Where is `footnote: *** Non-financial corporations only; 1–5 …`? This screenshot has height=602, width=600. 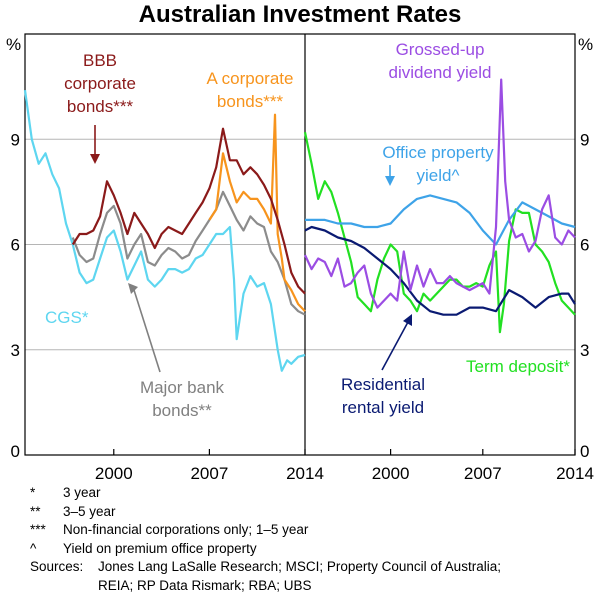
footnote: *** Non-financial corporations only; 1–5 … is located at coordinates (169, 529).